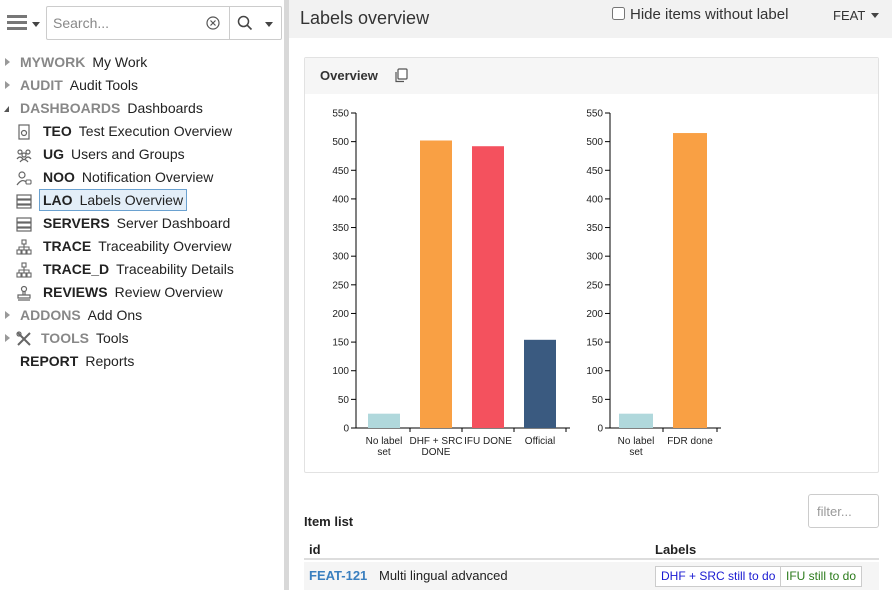 The height and width of the screenshot is (590, 892). What do you see at coordinates (53, 154) in the screenshot?
I see `tree-item-code: UG` at bounding box center [53, 154].